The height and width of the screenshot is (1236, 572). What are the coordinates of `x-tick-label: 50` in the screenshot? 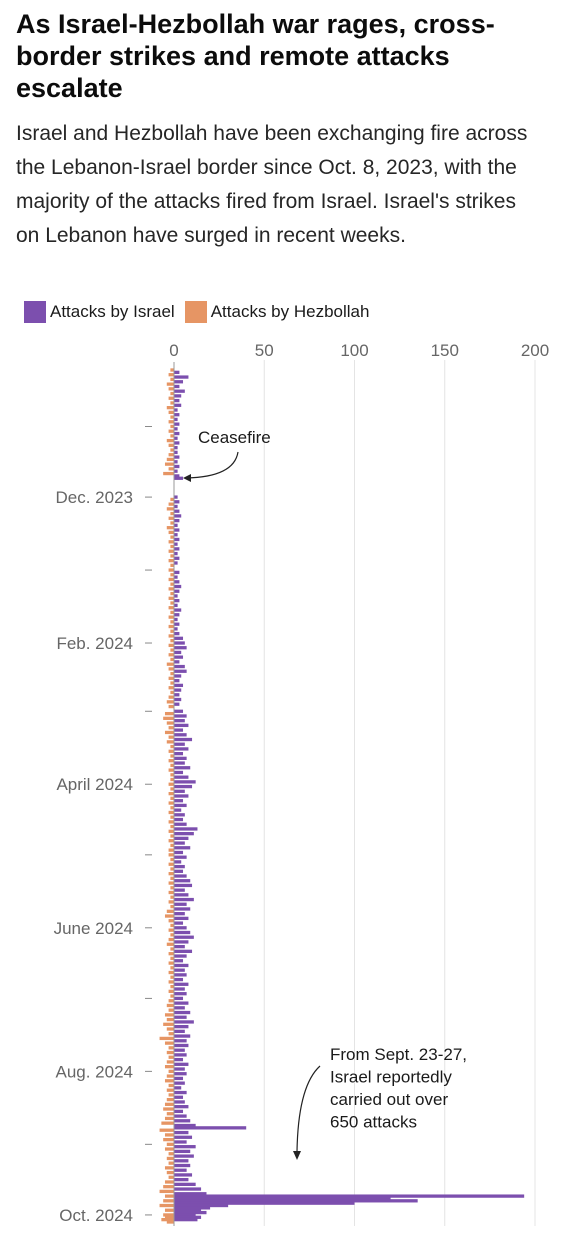 It's located at (264, 350).